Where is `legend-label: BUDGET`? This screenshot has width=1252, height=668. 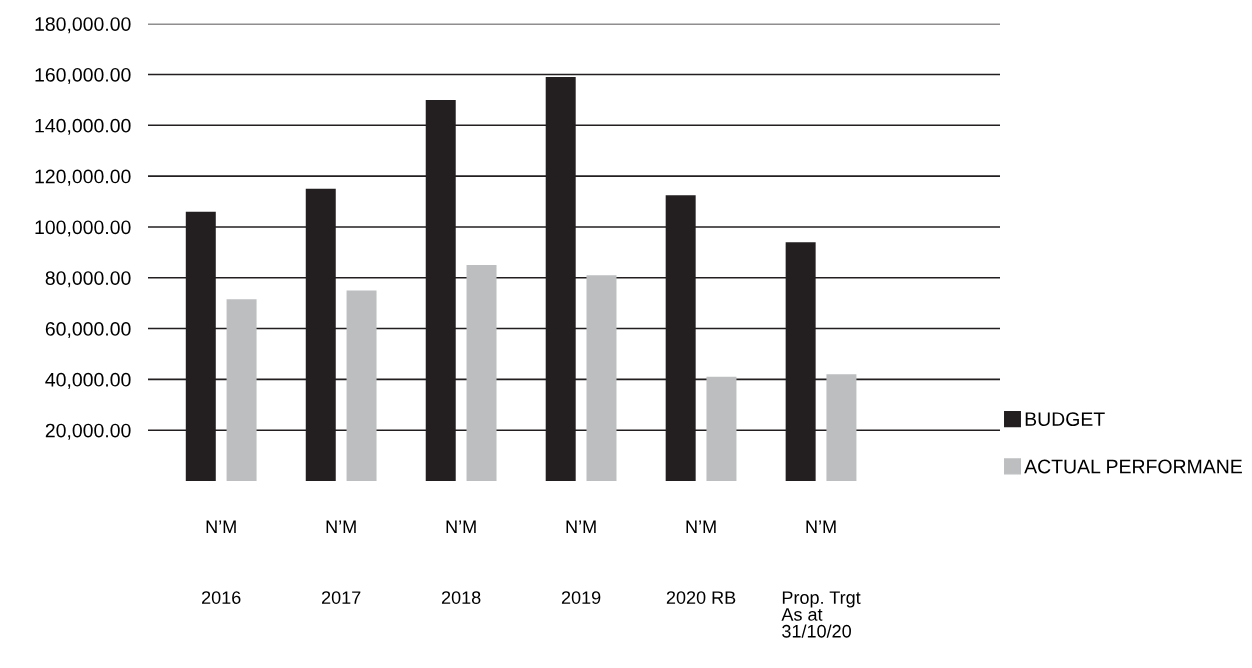
legend-label: BUDGET is located at coordinates (1065, 419).